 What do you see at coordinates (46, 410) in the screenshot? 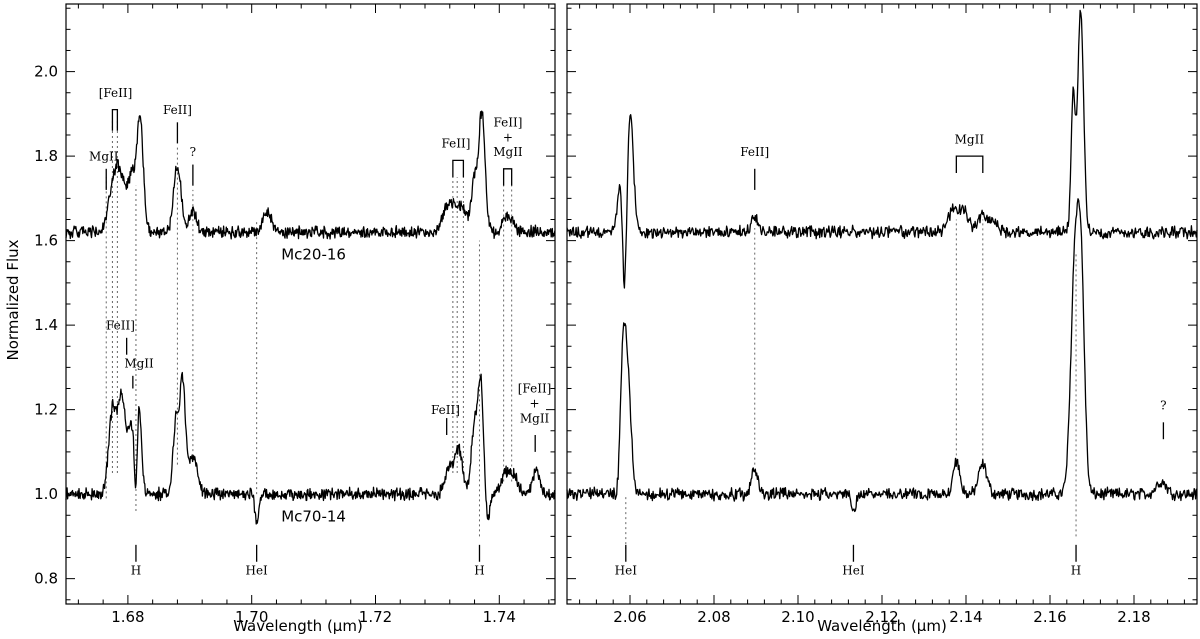
I see `y-tick-label: 1.2` at bounding box center [46, 410].